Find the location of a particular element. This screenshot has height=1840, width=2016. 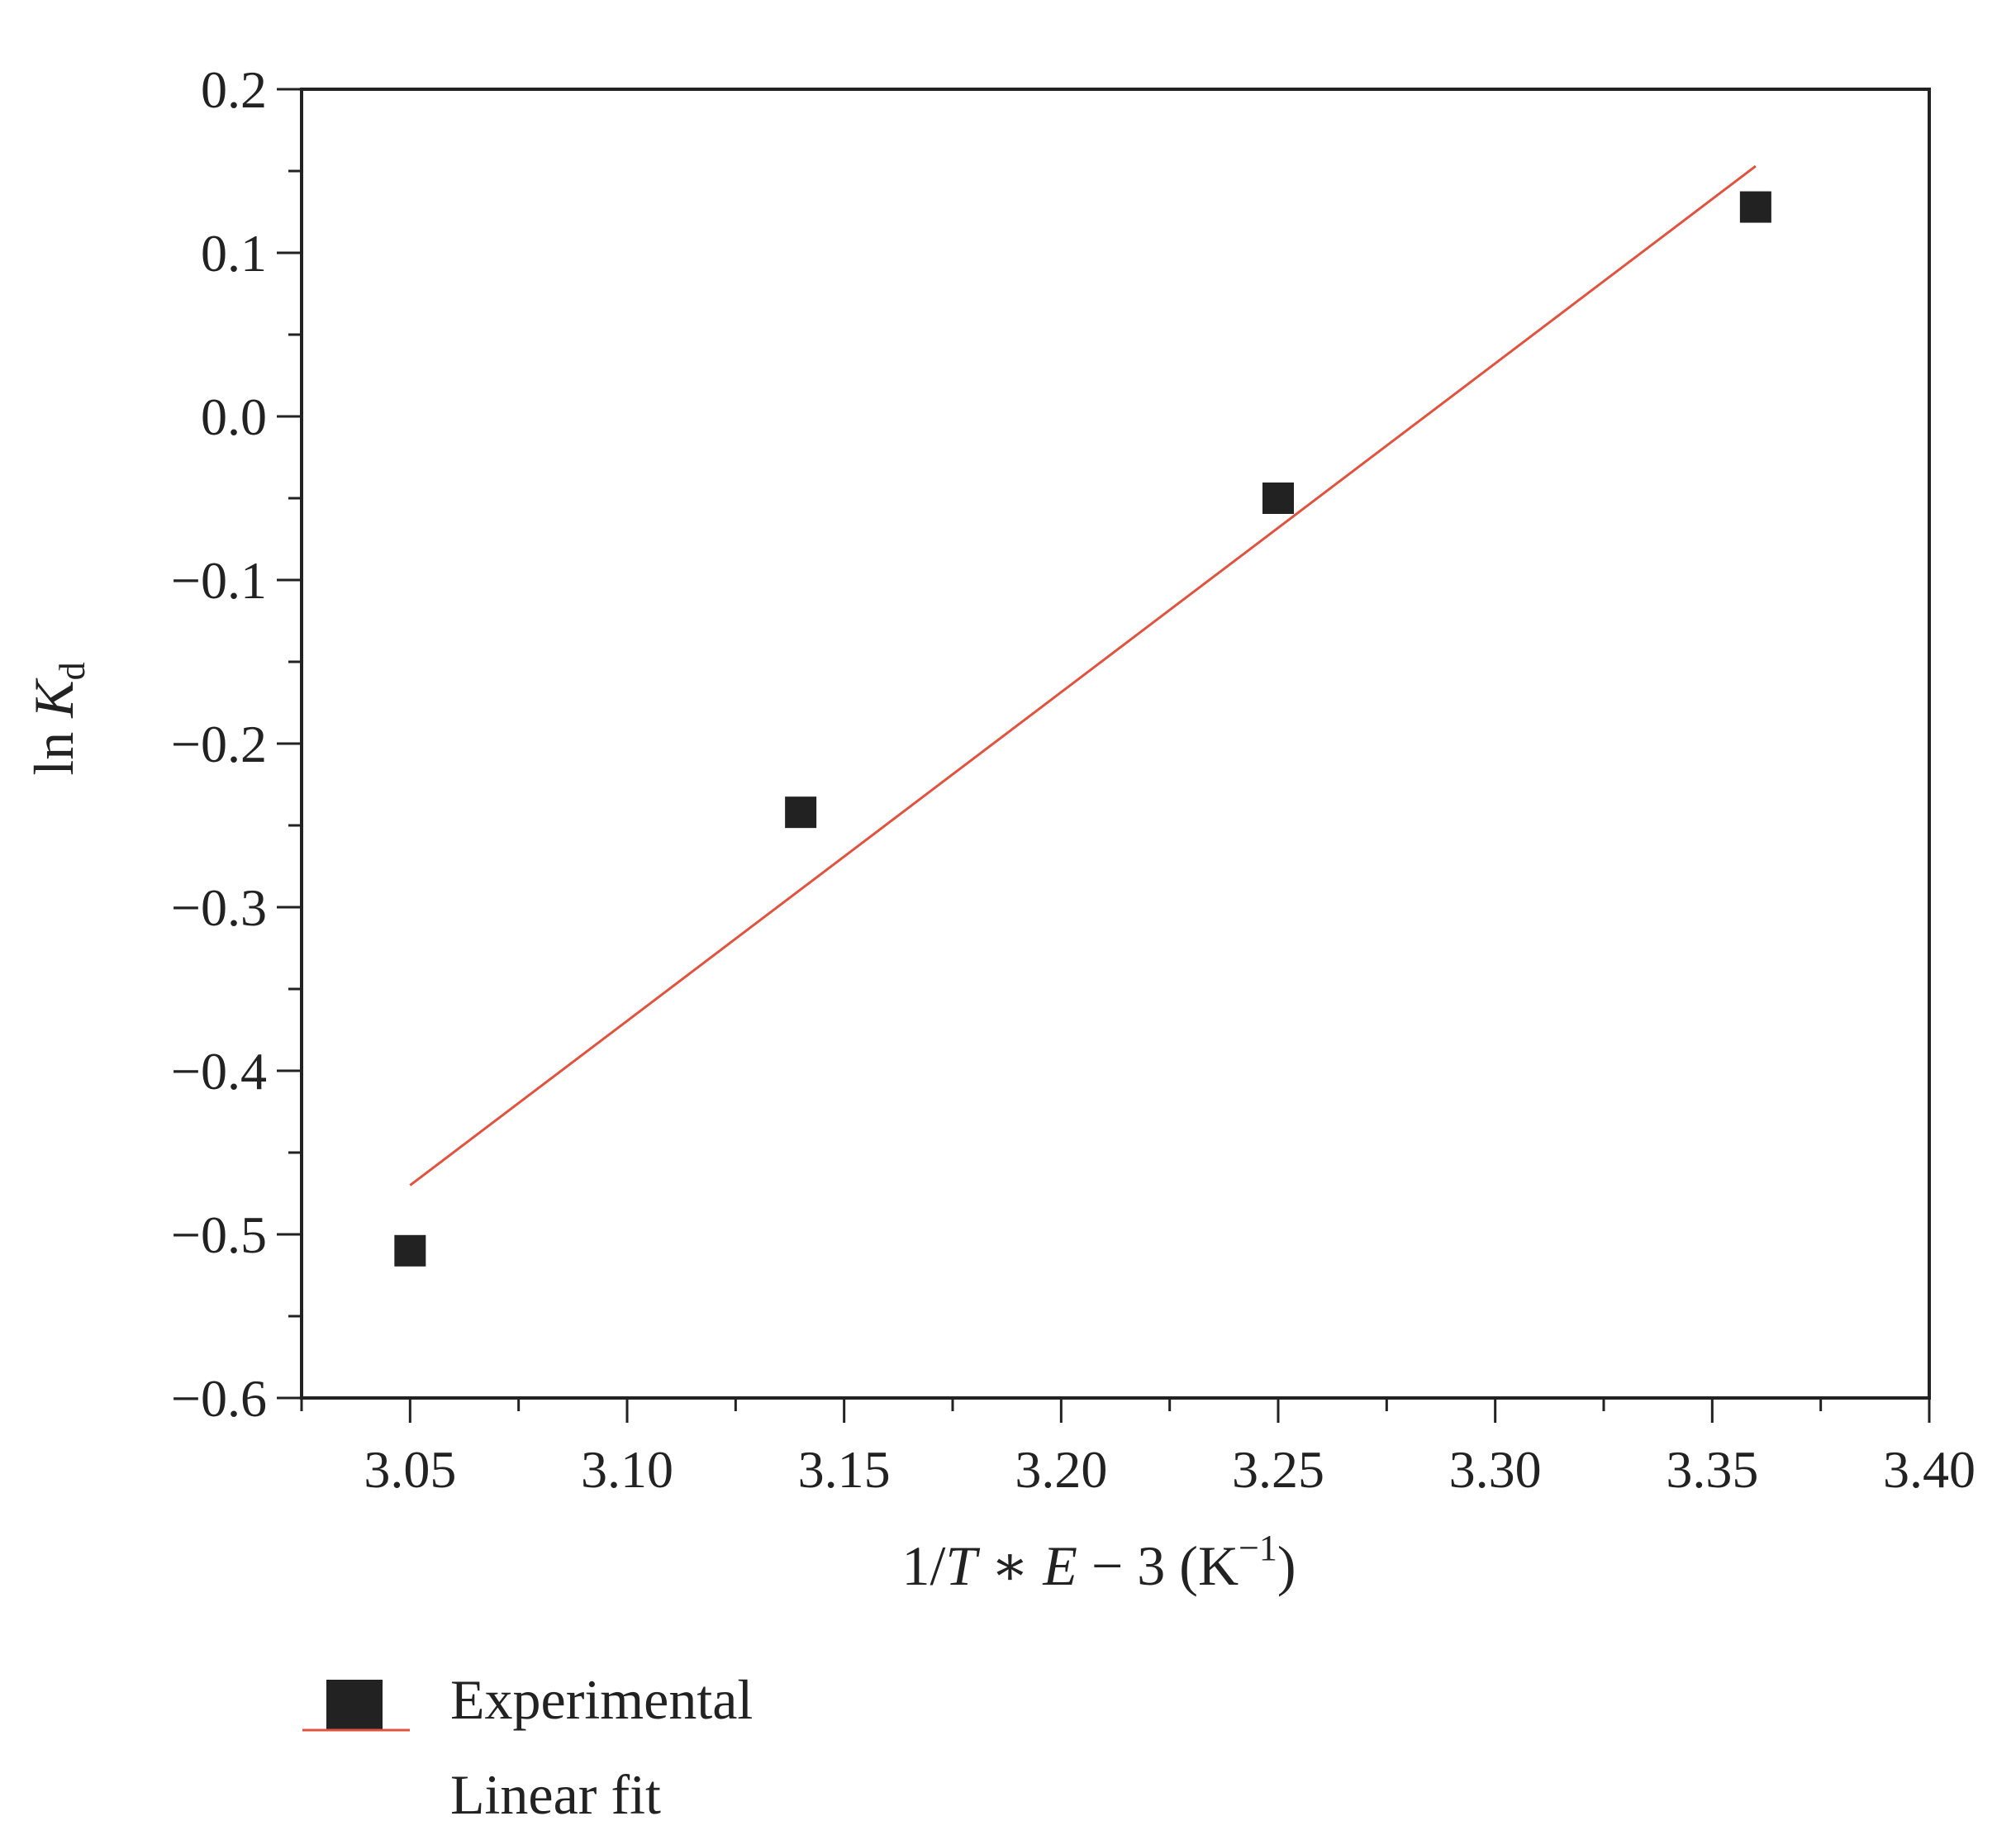

legend-marker-experimental is located at coordinates (354, 1706).